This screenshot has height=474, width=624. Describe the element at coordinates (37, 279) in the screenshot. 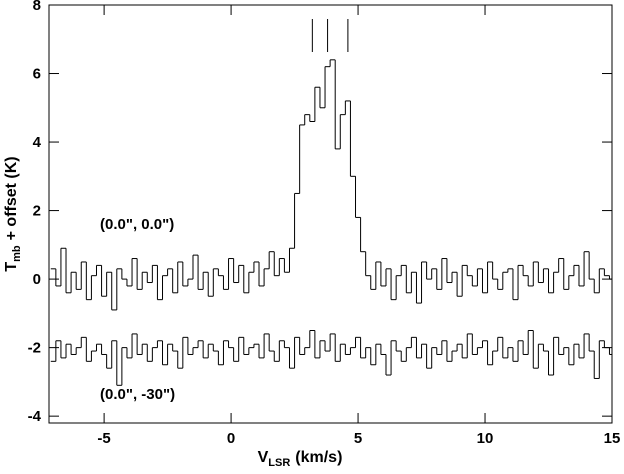

I see `y-tick-label: 0` at that location.